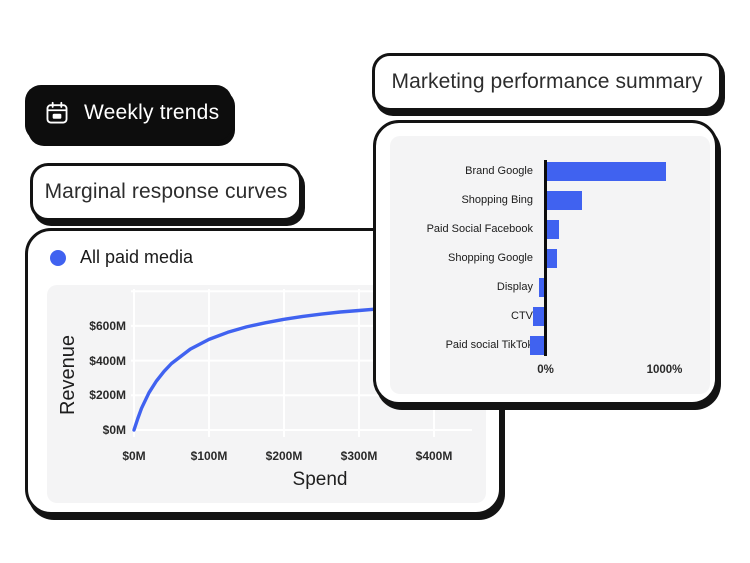  What do you see at coordinates (107, 325) in the screenshot?
I see `y-axis-tick: $600M` at bounding box center [107, 325].